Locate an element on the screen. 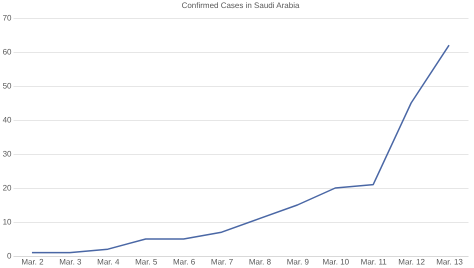  y-tick-label: 10 is located at coordinates (7, 222).